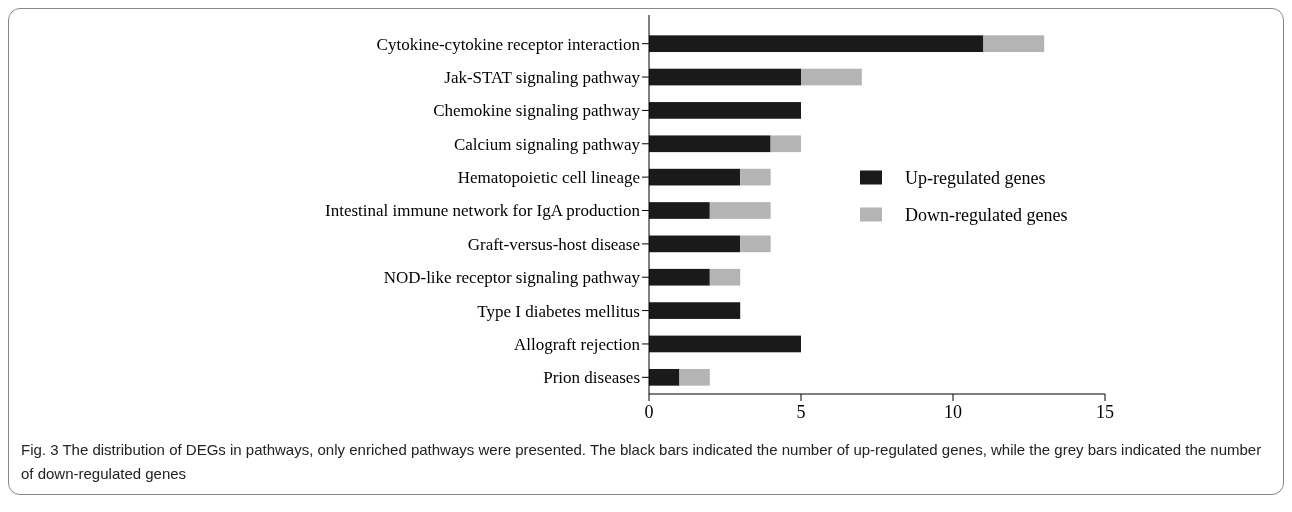 The image size is (1292, 512). Describe the element at coordinates (512, 278) in the screenshot. I see `y-tick-label: NOD-like receptor signaling pathway` at that location.